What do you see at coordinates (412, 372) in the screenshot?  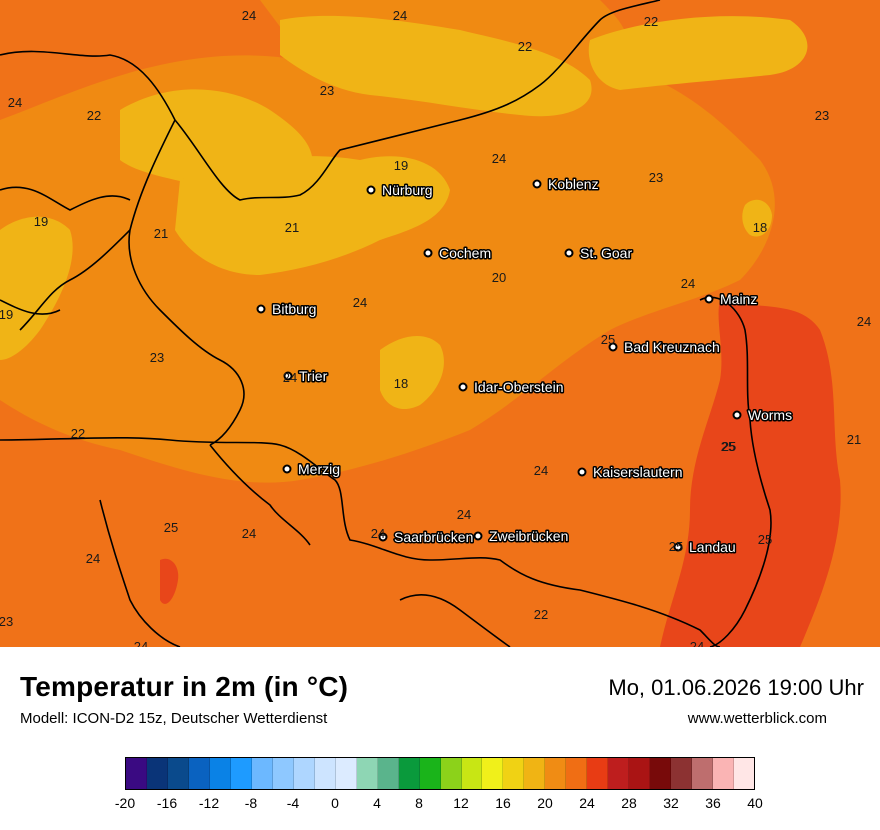 I see `yellow-region-hunsrueck` at bounding box center [412, 372].